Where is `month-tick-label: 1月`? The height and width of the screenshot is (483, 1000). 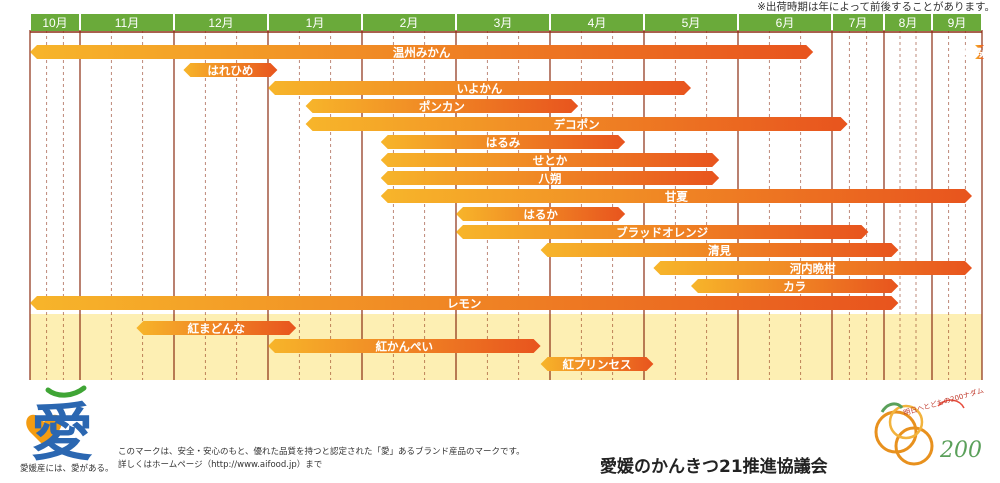 month-tick-label: 1月 is located at coordinates (315, 23).